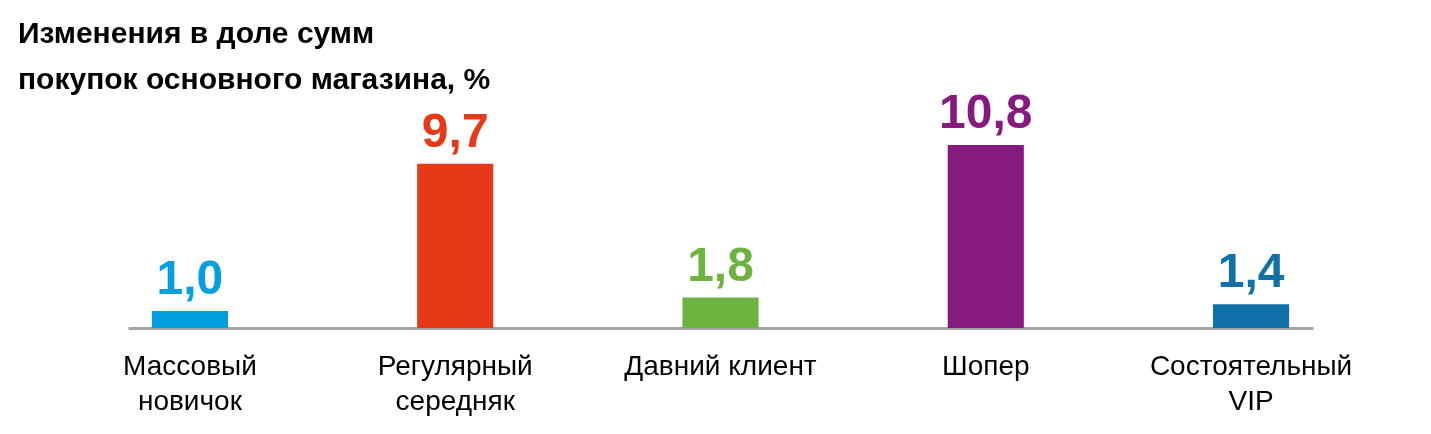 Image resolution: width=1431 pixels, height=434 pixels. Describe the element at coordinates (1251, 382) in the screenshot. I see `x-tick-label: Состоятельный VIP` at that location.